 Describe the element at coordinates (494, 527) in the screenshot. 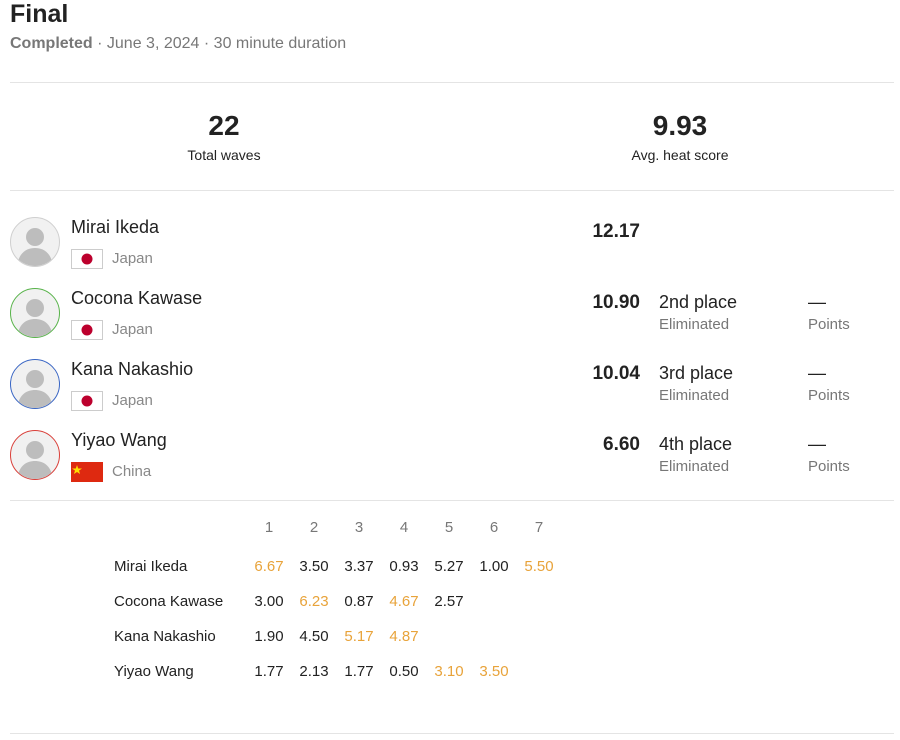

I see `wave-number: 6` at that location.